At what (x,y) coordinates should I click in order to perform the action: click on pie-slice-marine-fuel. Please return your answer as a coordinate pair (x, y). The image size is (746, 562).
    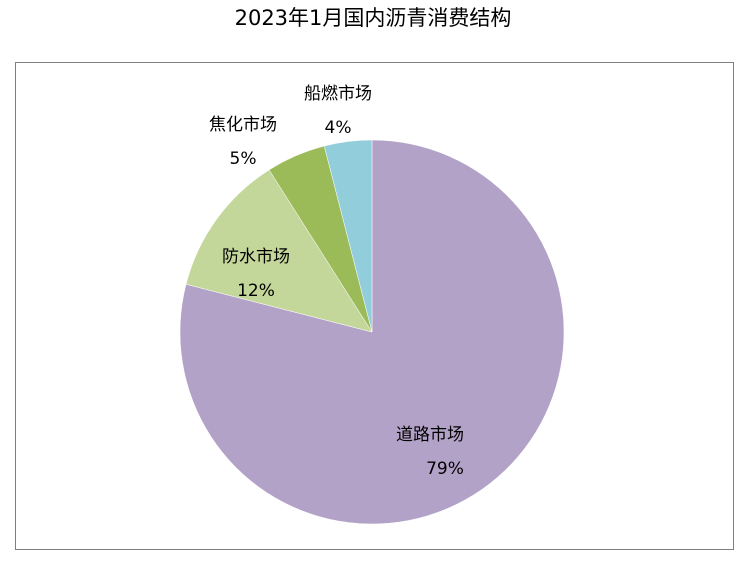
    Looking at the image, I should click on (348, 236).